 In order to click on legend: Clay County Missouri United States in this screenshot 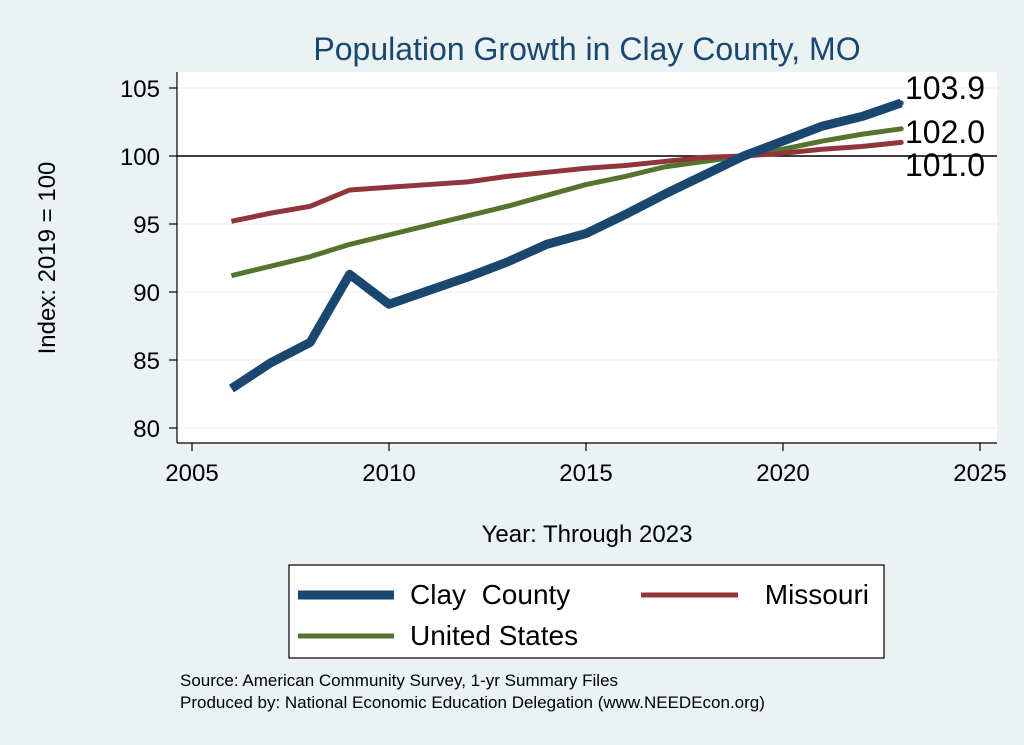, I will do `click(586, 611)`.